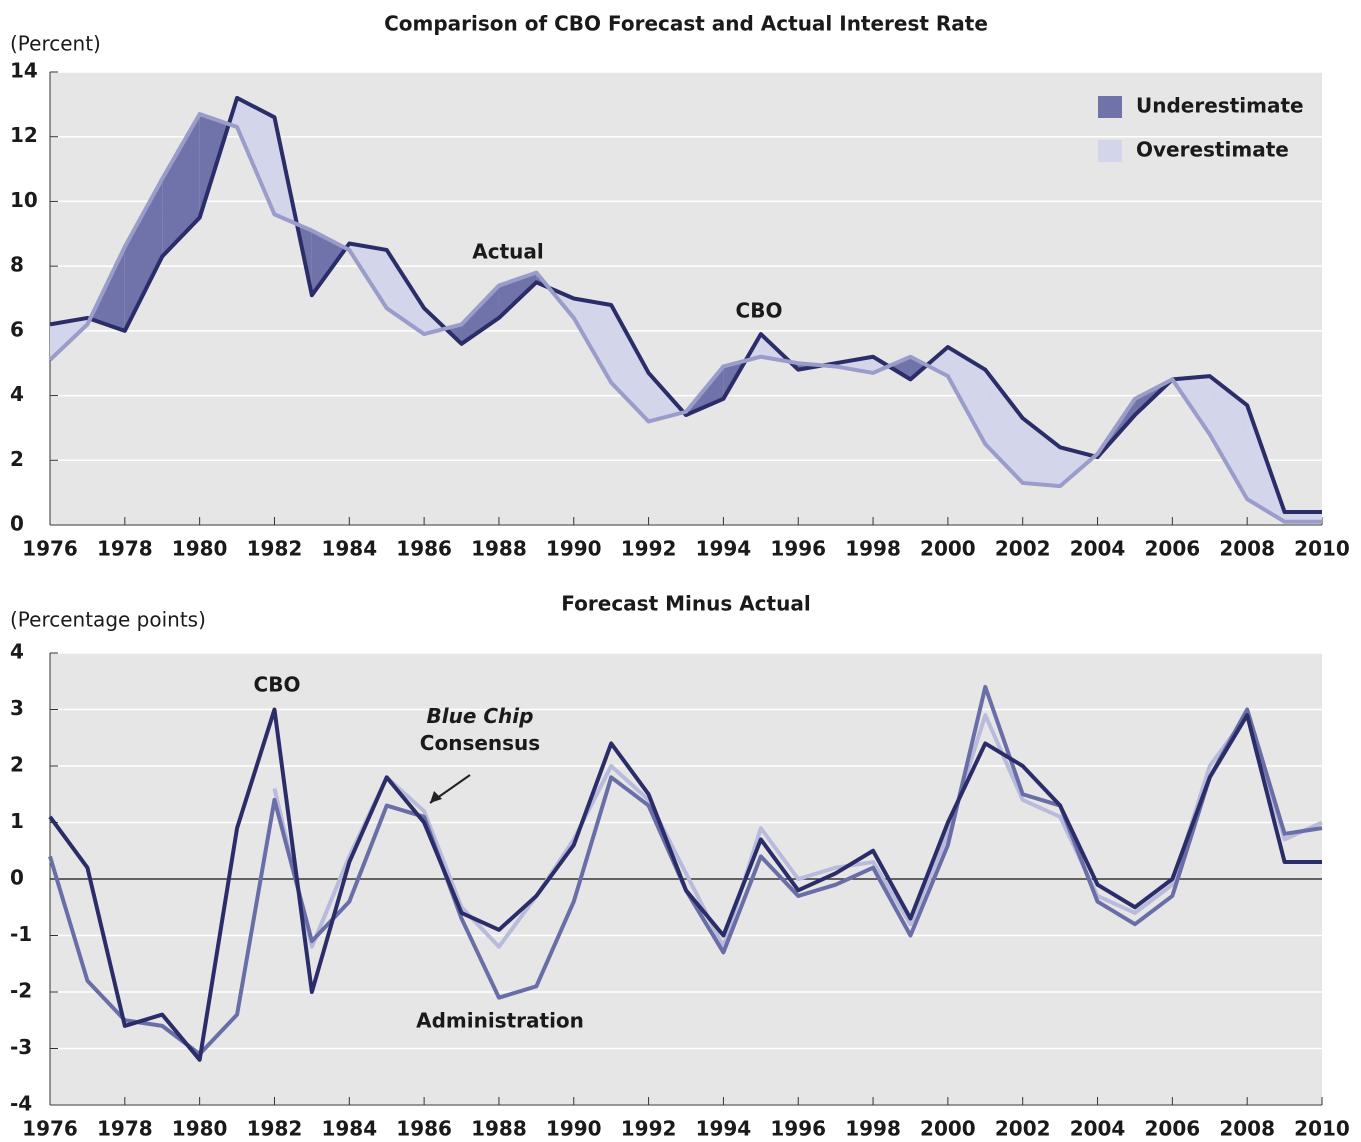 This screenshot has height=1142, width=1361. I want to click on arrow-head, so click(436, 797).